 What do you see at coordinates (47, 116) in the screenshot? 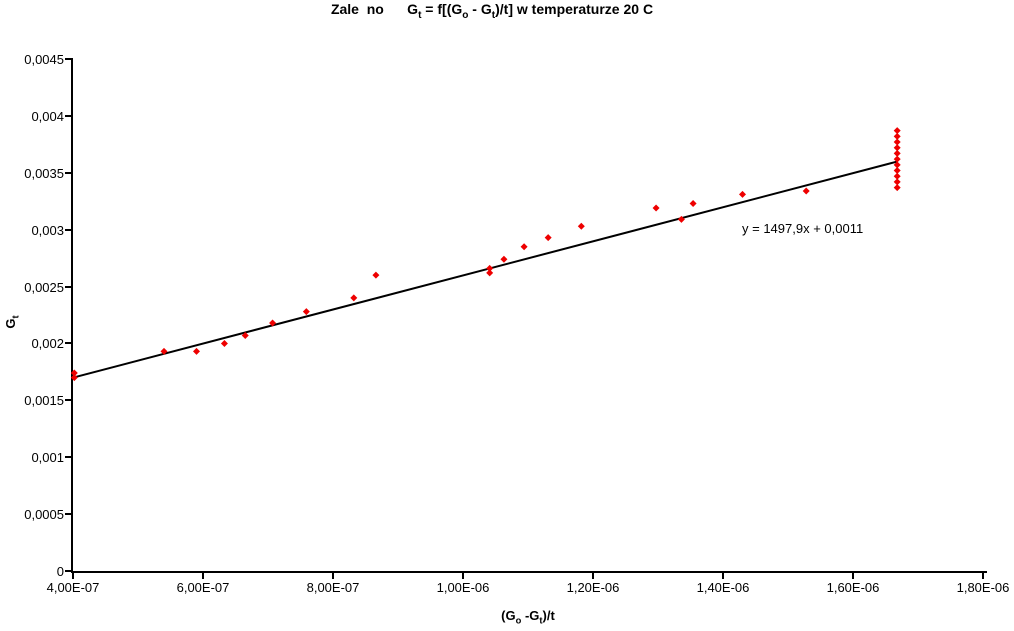
I see `y-axis-tick-label: 0,004` at bounding box center [47, 116].